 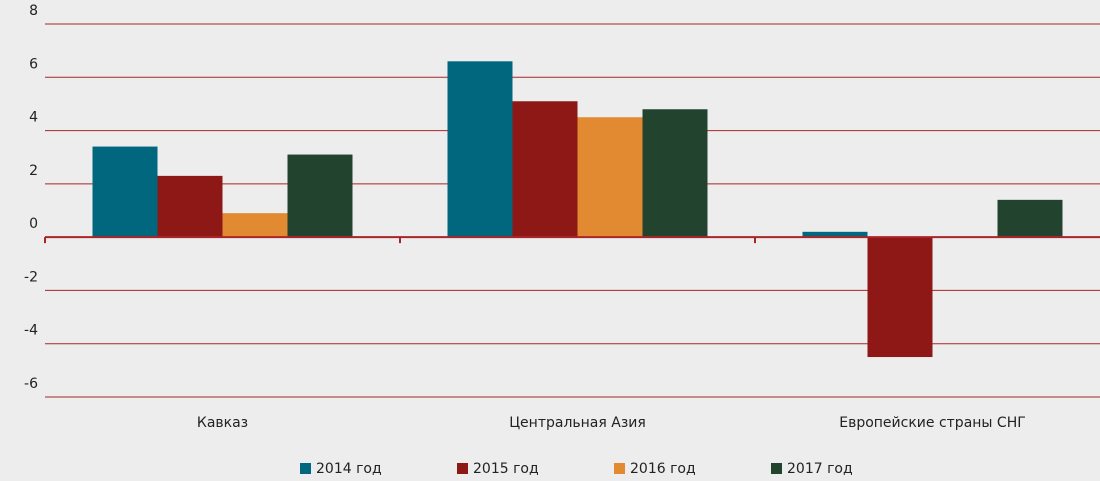 I want to click on y-tick-label: -6, so click(x=31, y=384).